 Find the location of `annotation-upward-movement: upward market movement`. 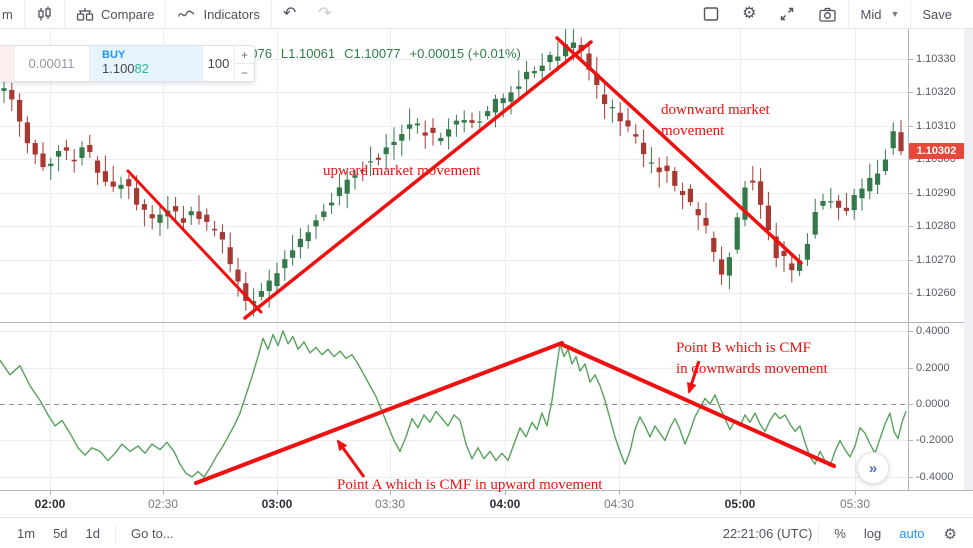

annotation-upward-movement: upward market movement is located at coordinates (402, 171).